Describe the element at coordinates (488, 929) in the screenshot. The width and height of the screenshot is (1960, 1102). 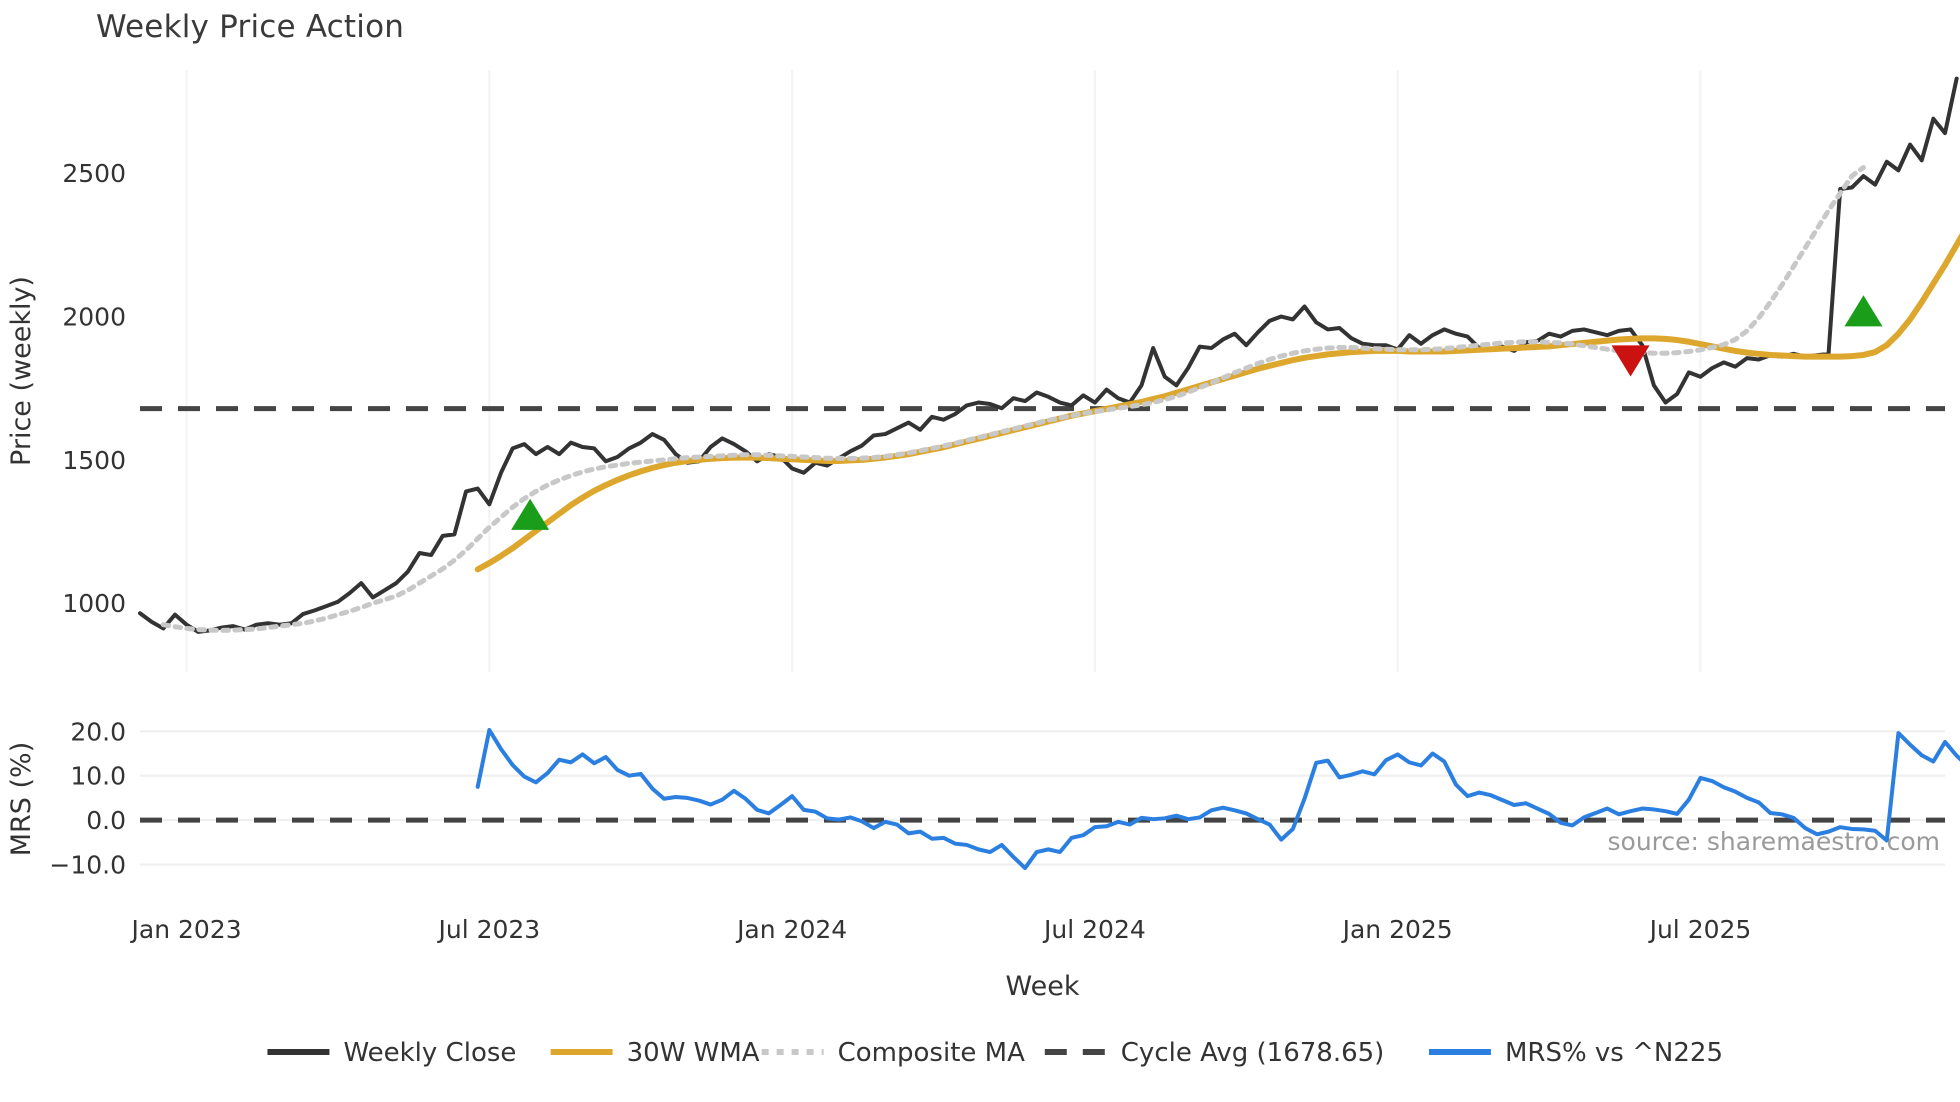
I see `xtick-label-1: Jul 2023` at that location.